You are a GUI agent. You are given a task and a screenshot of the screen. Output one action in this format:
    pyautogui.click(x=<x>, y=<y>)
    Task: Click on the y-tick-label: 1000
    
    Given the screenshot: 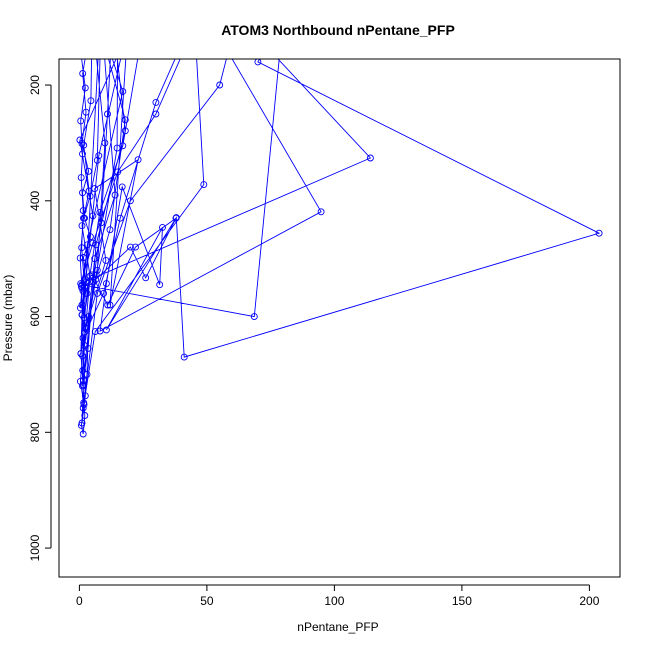 What is the action you would take?
    pyautogui.click(x=35, y=547)
    